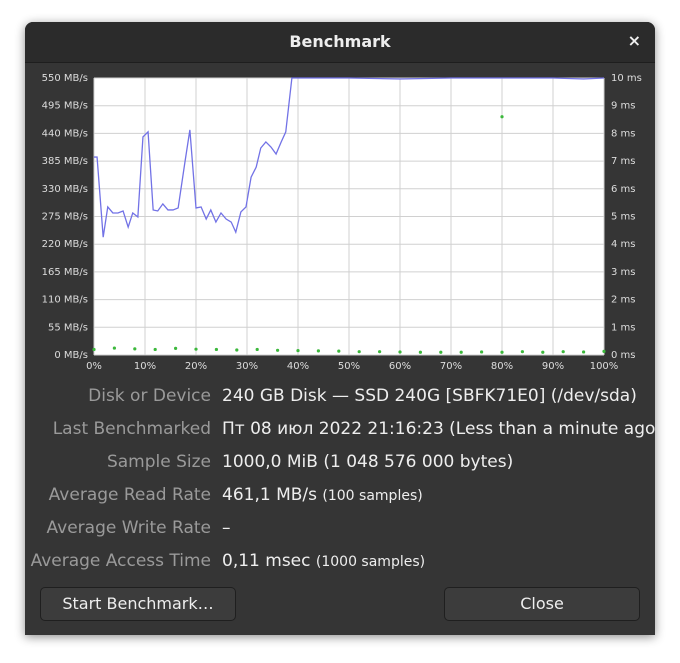  Describe the element at coordinates (65, 189) in the screenshot. I see `y-tick-label: 330 MB/s` at that location.